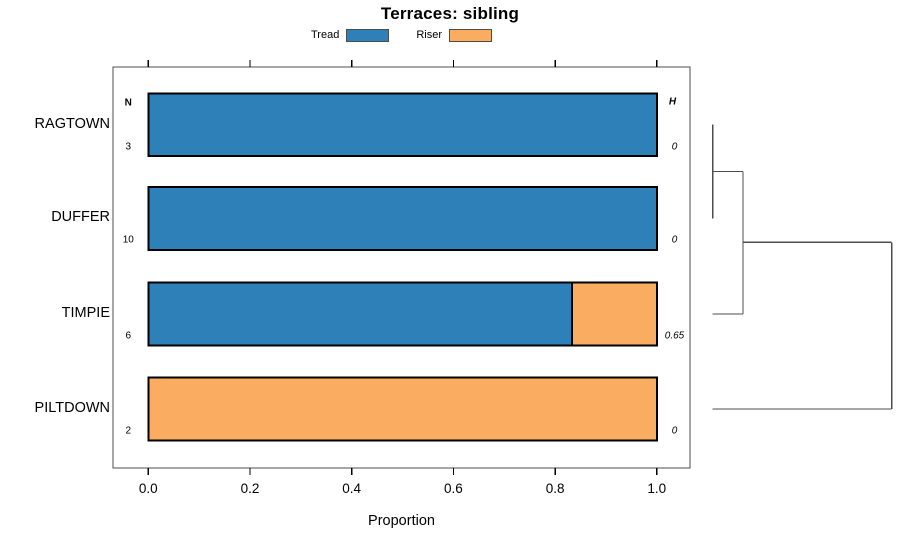 Image resolution: width=900 pixels, height=540 pixels. I want to click on n-value-duffer: 10, so click(128, 240).